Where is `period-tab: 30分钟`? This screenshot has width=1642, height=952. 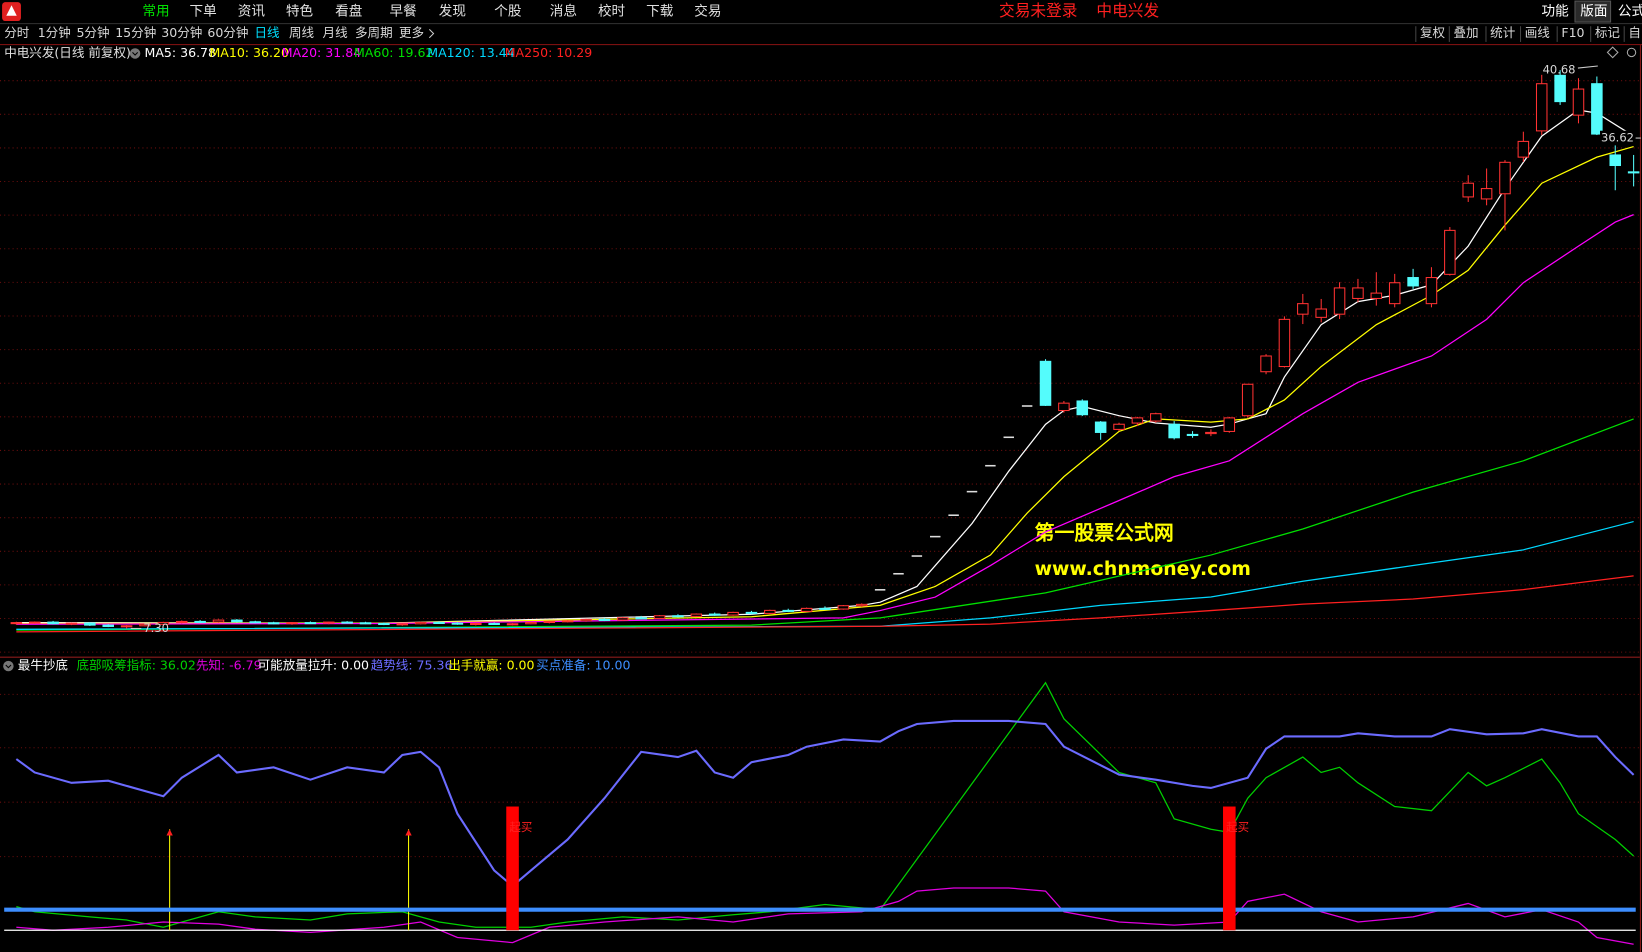
period-tab: 30分钟 is located at coordinates (181, 32).